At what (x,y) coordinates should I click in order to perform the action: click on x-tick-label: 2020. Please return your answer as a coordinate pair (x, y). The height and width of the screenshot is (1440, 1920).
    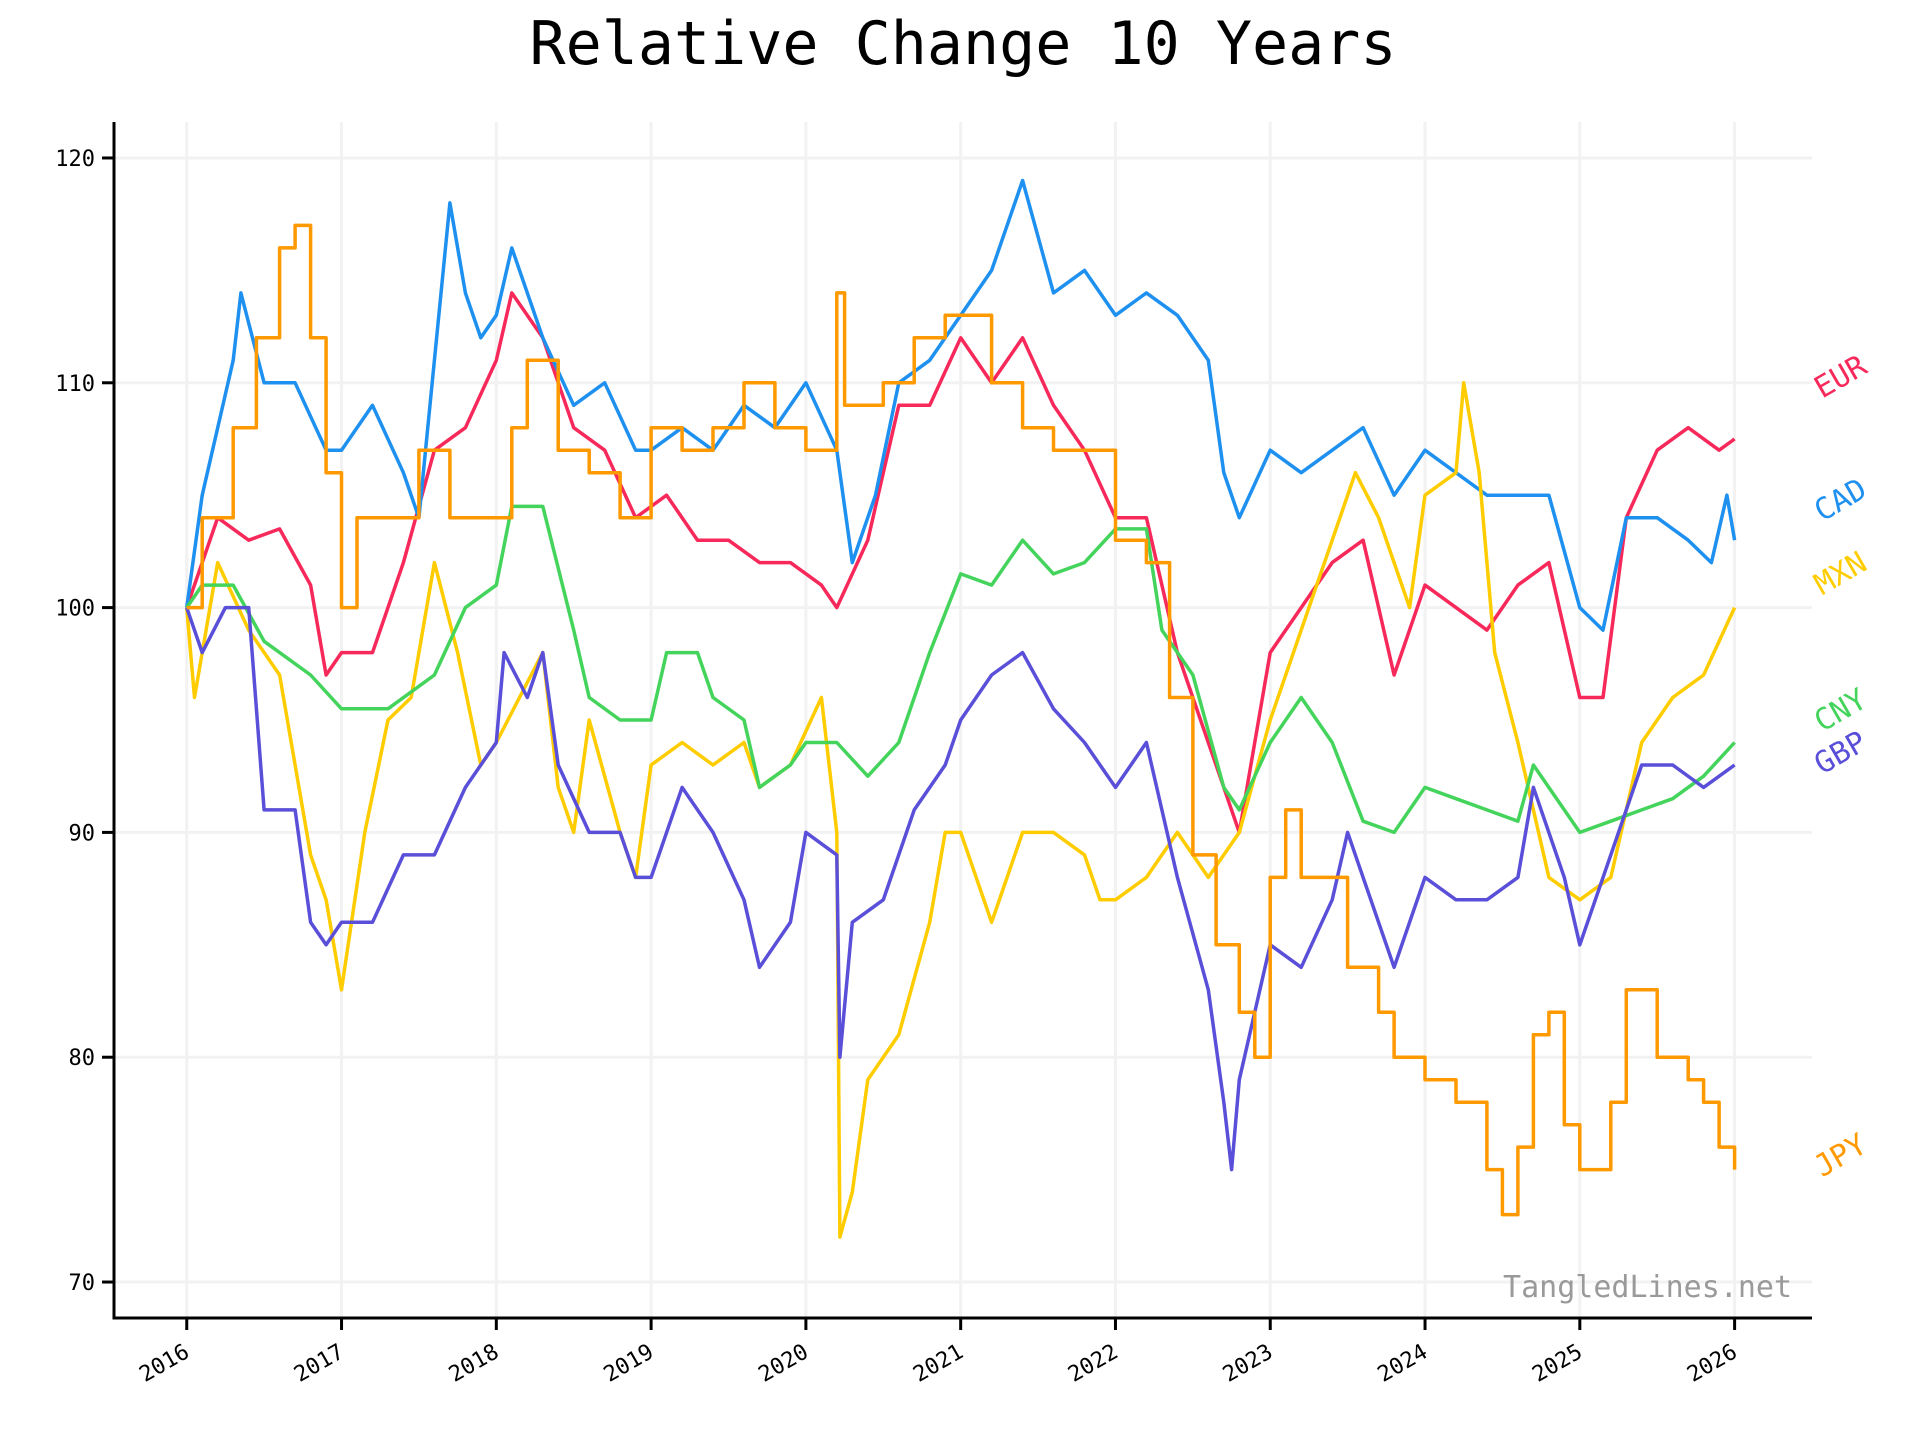
    Looking at the image, I should click on (784, 1364).